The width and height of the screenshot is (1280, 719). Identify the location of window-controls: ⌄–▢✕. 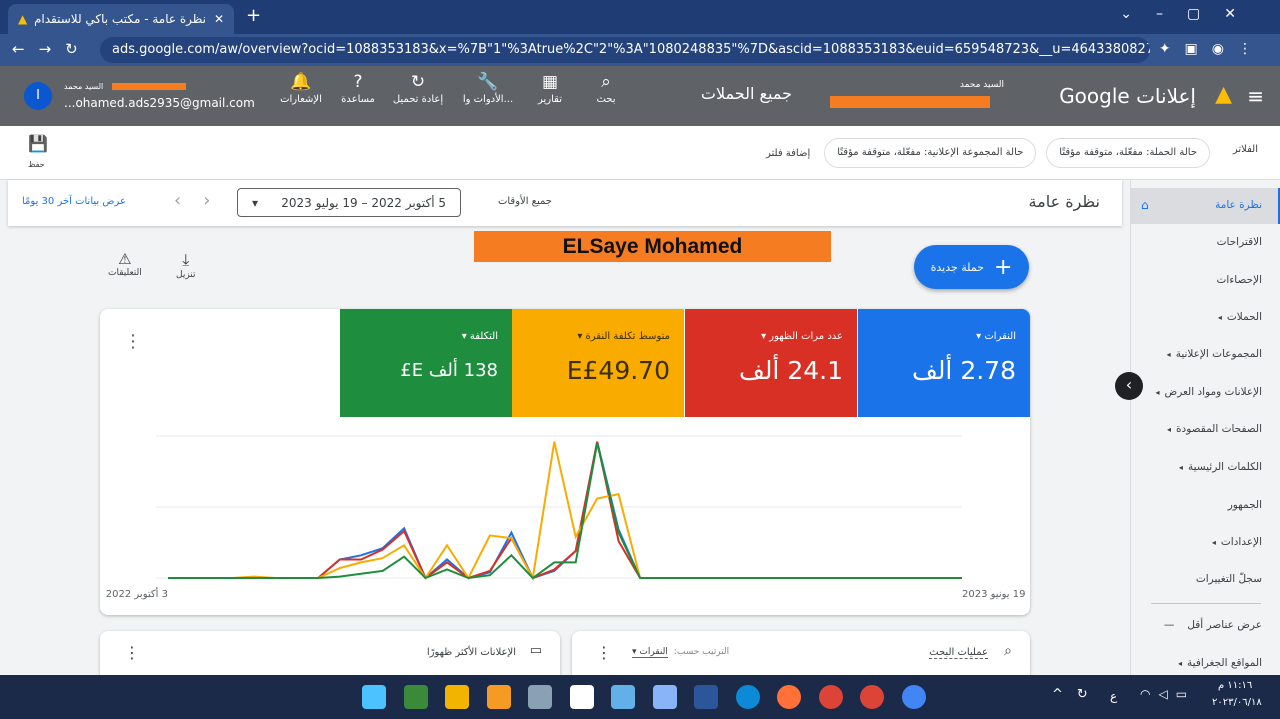
(1190, 14).